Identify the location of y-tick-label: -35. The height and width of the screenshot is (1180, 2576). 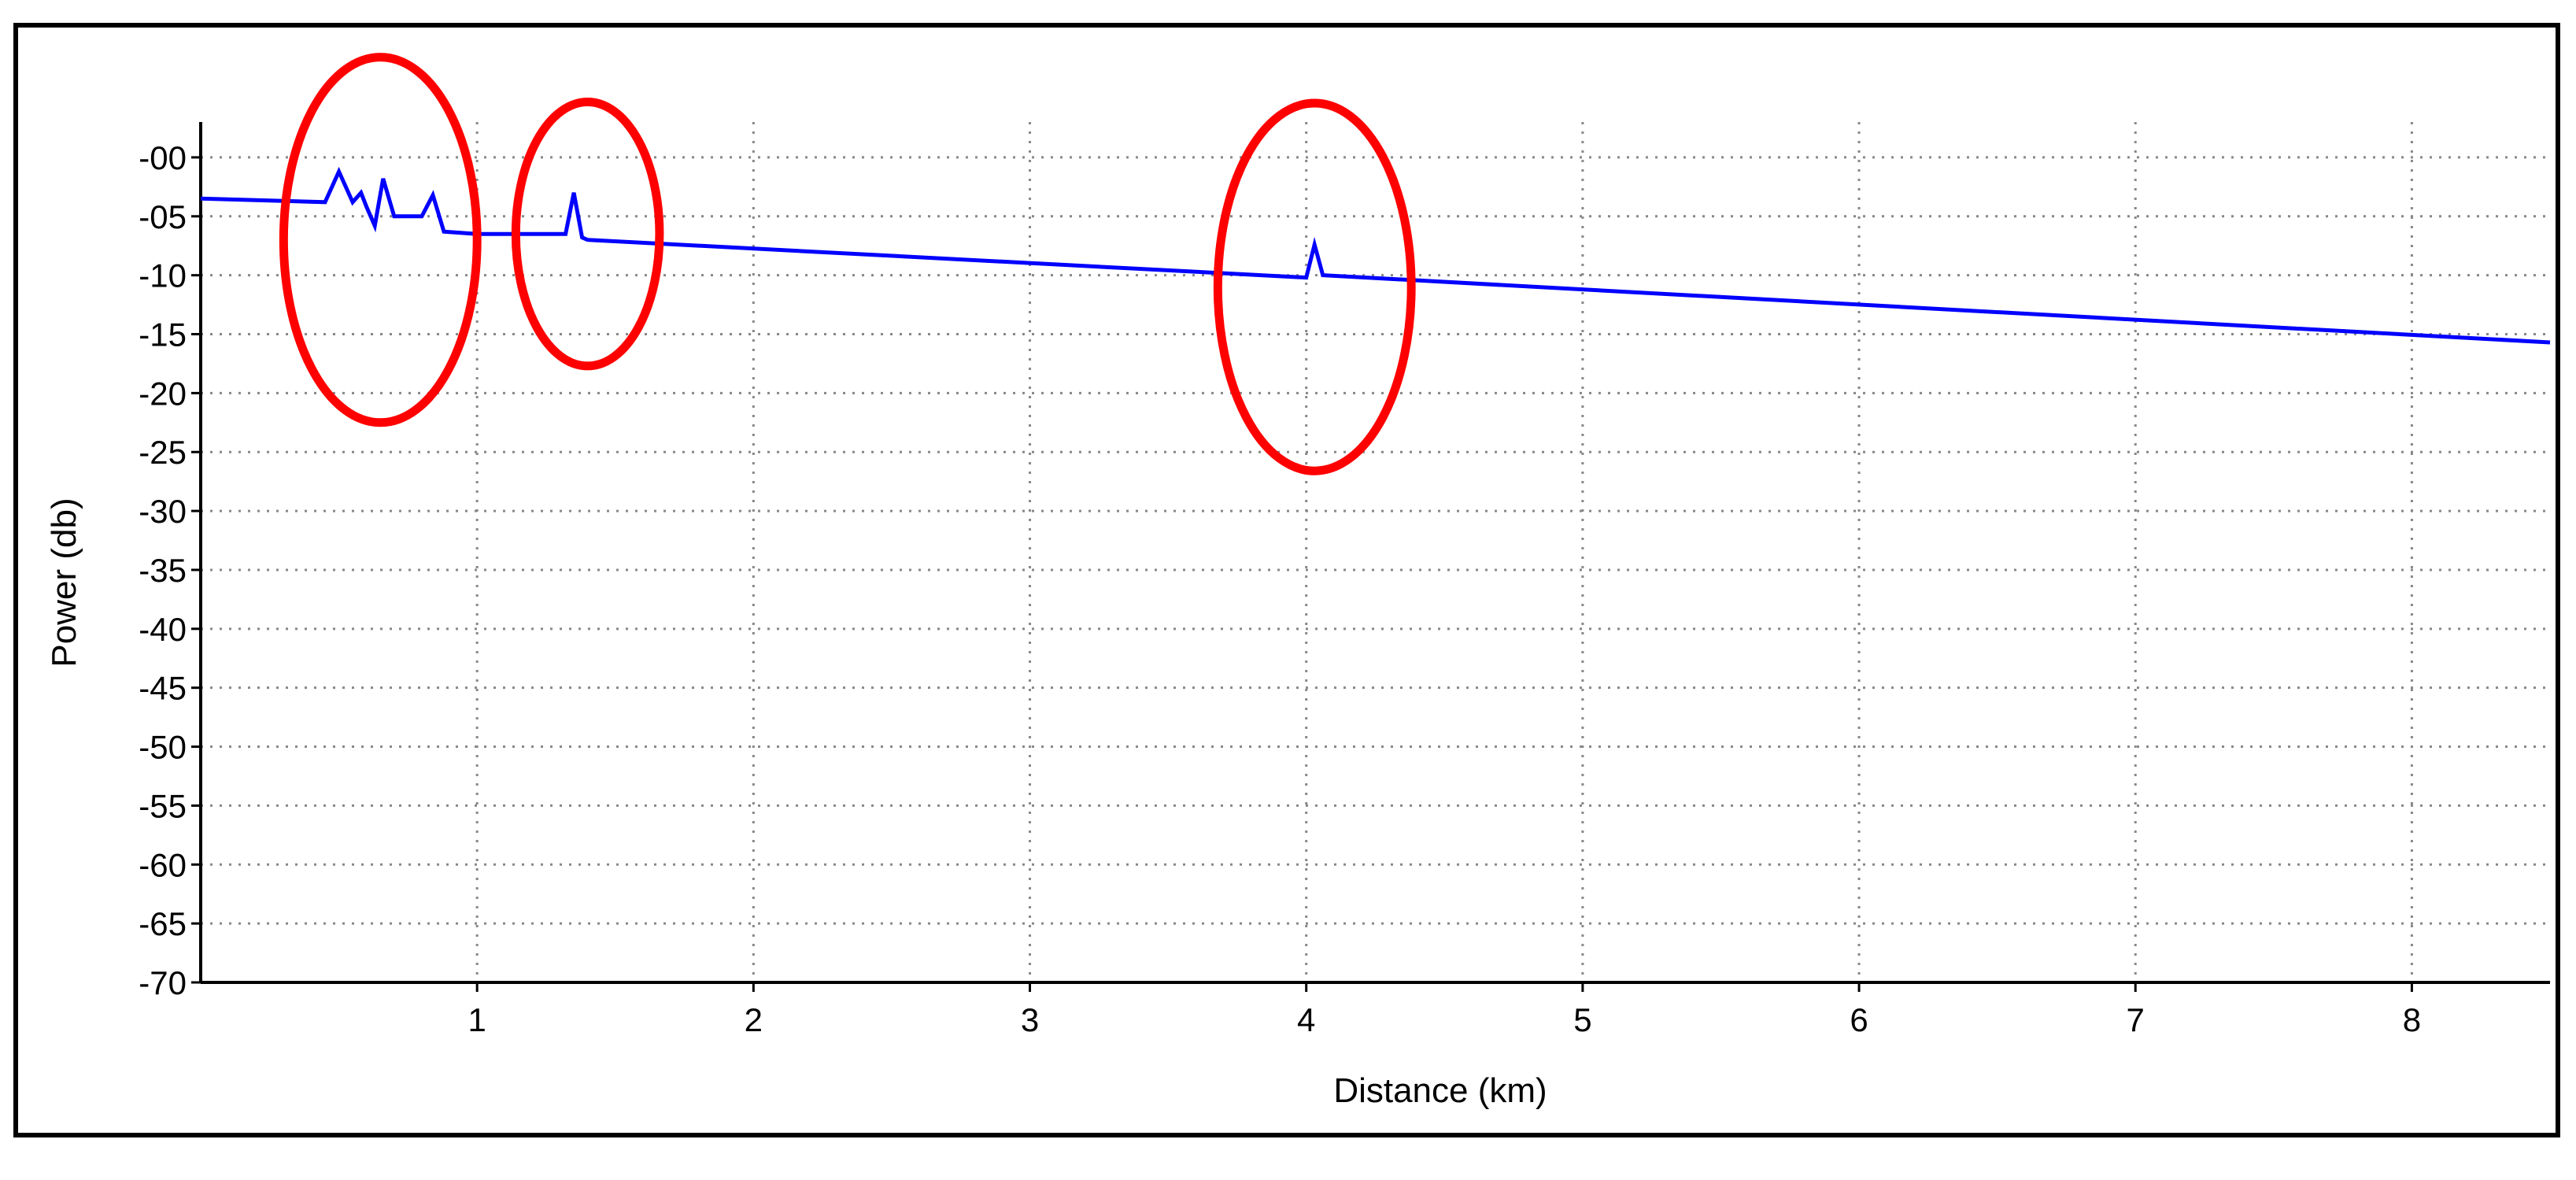
(163, 570).